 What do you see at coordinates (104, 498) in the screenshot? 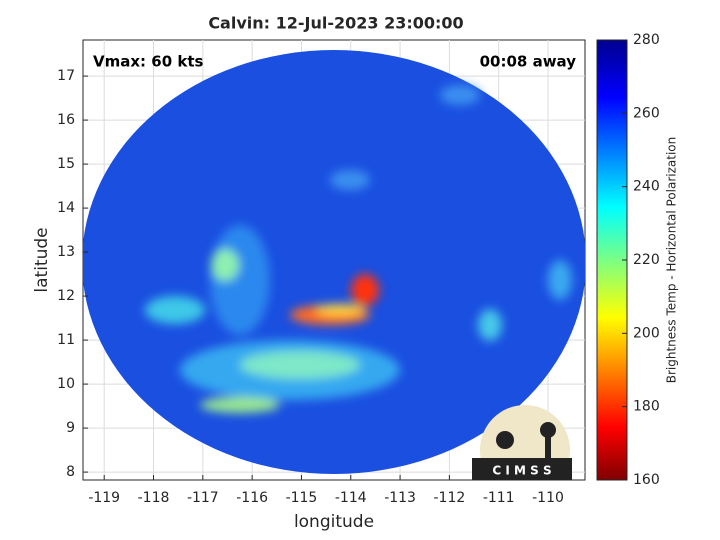
I see `x-tick-label: -119` at bounding box center [104, 498].